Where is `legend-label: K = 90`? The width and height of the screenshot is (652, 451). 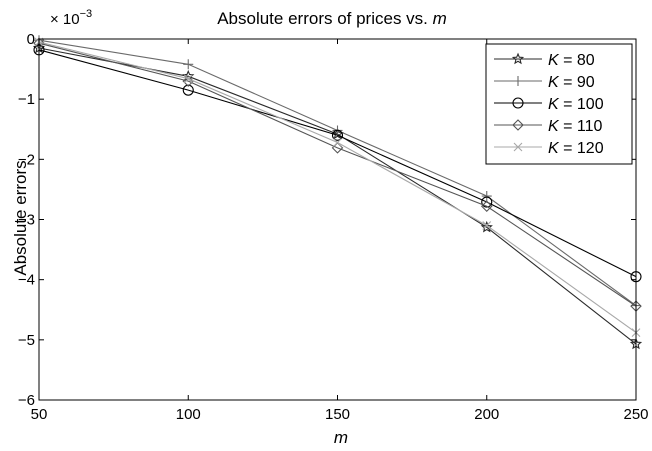
legend-label: K = 90 is located at coordinates (571, 82).